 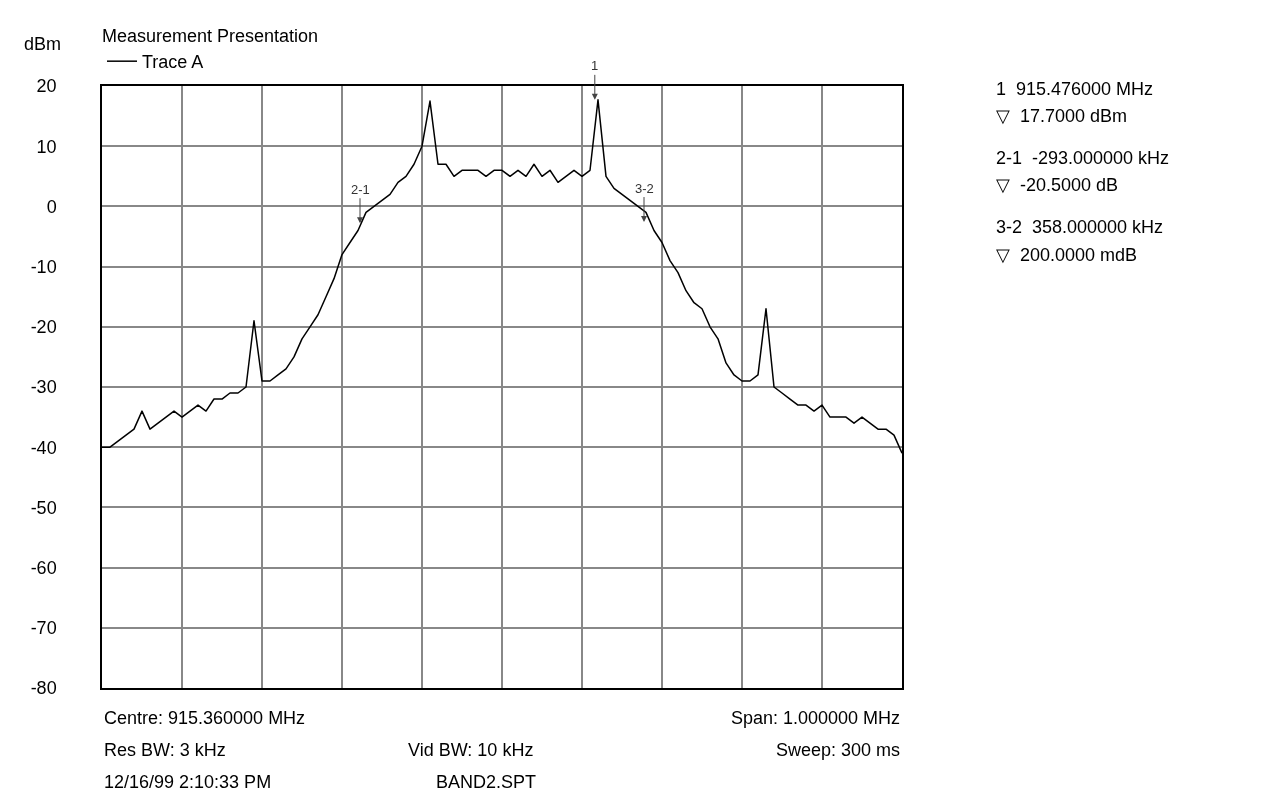 What do you see at coordinates (43, 628) in the screenshot?
I see `y-tick-label: -70` at bounding box center [43, 628].